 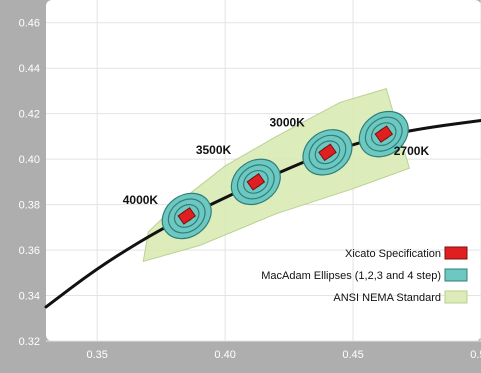 I want to click on y-tick-label: 0.36, so click(x=29, y=251).